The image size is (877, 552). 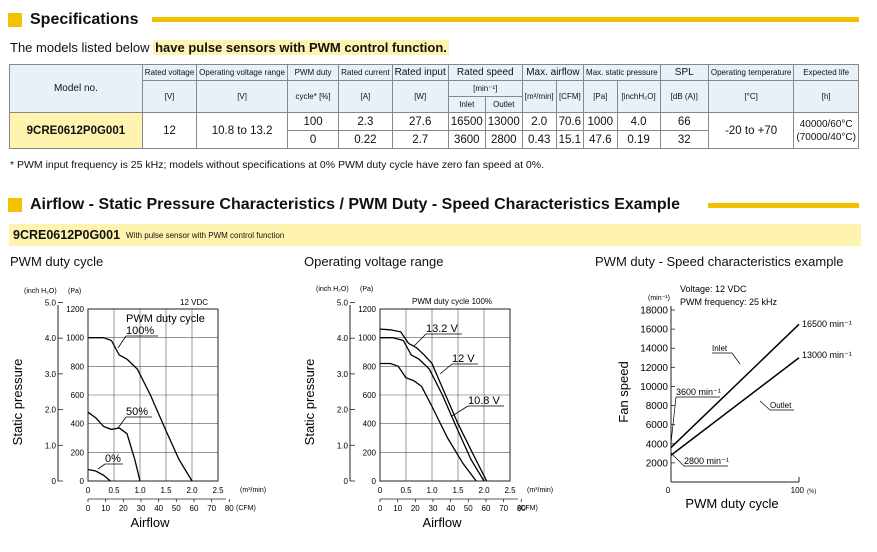 I want to click on y-tick-label: 18000, so click(x=654, y=311).